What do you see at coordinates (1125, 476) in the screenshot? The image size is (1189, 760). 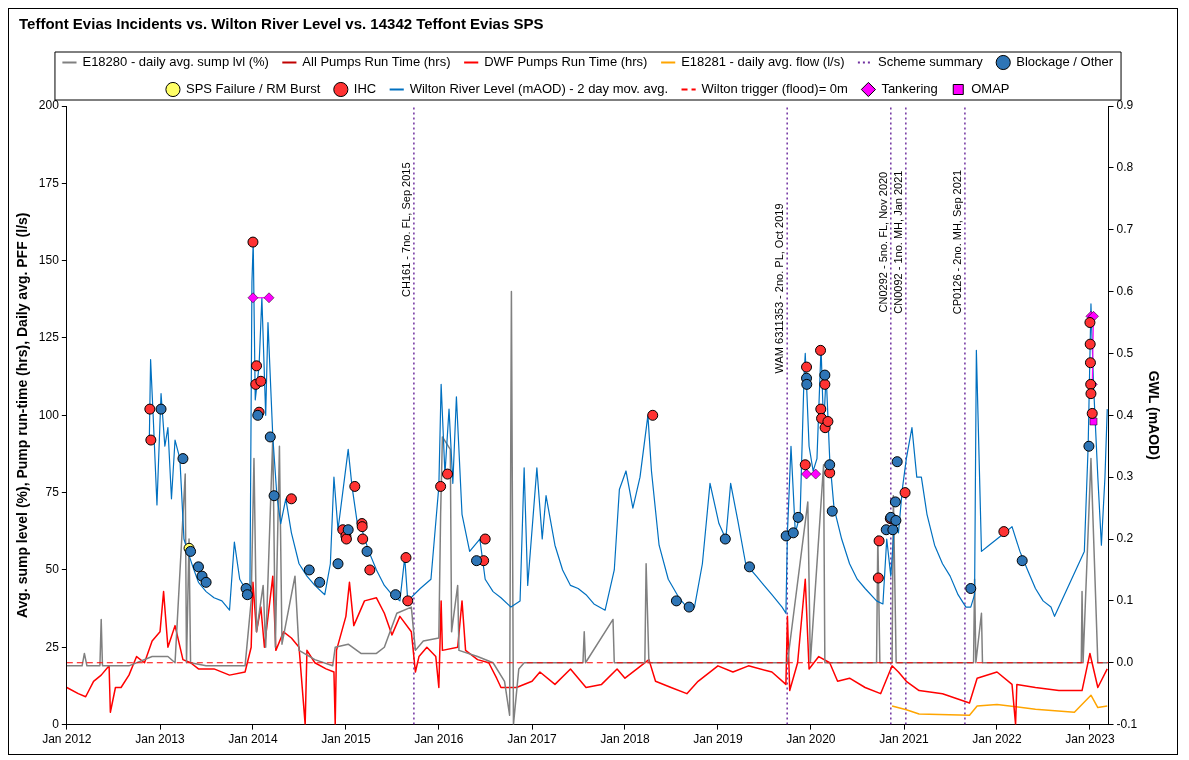 I see `y2-tick-label: 0.3` at bounding box center [1125, 476].